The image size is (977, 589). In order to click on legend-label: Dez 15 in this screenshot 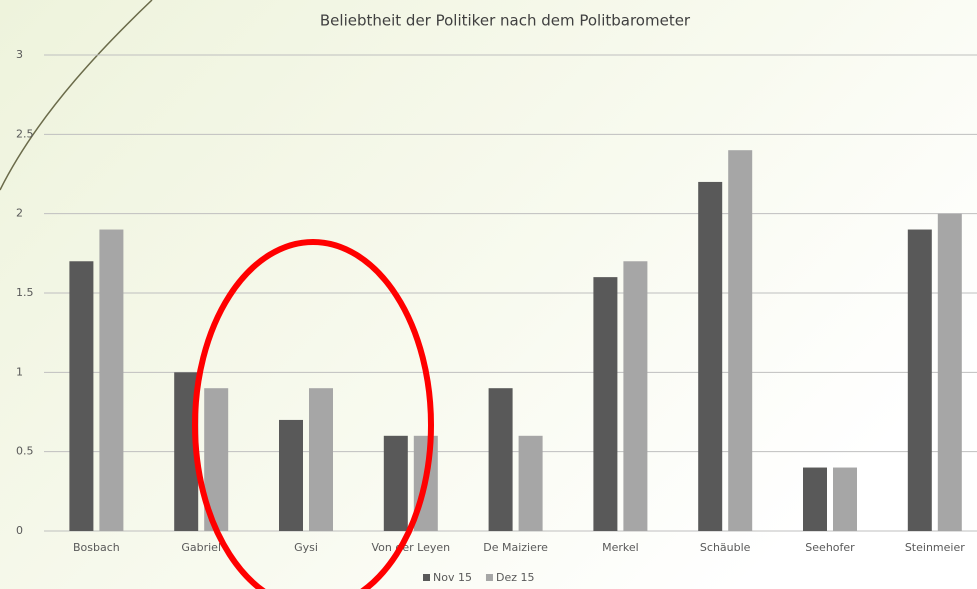, I will do `click(515, 577)`.